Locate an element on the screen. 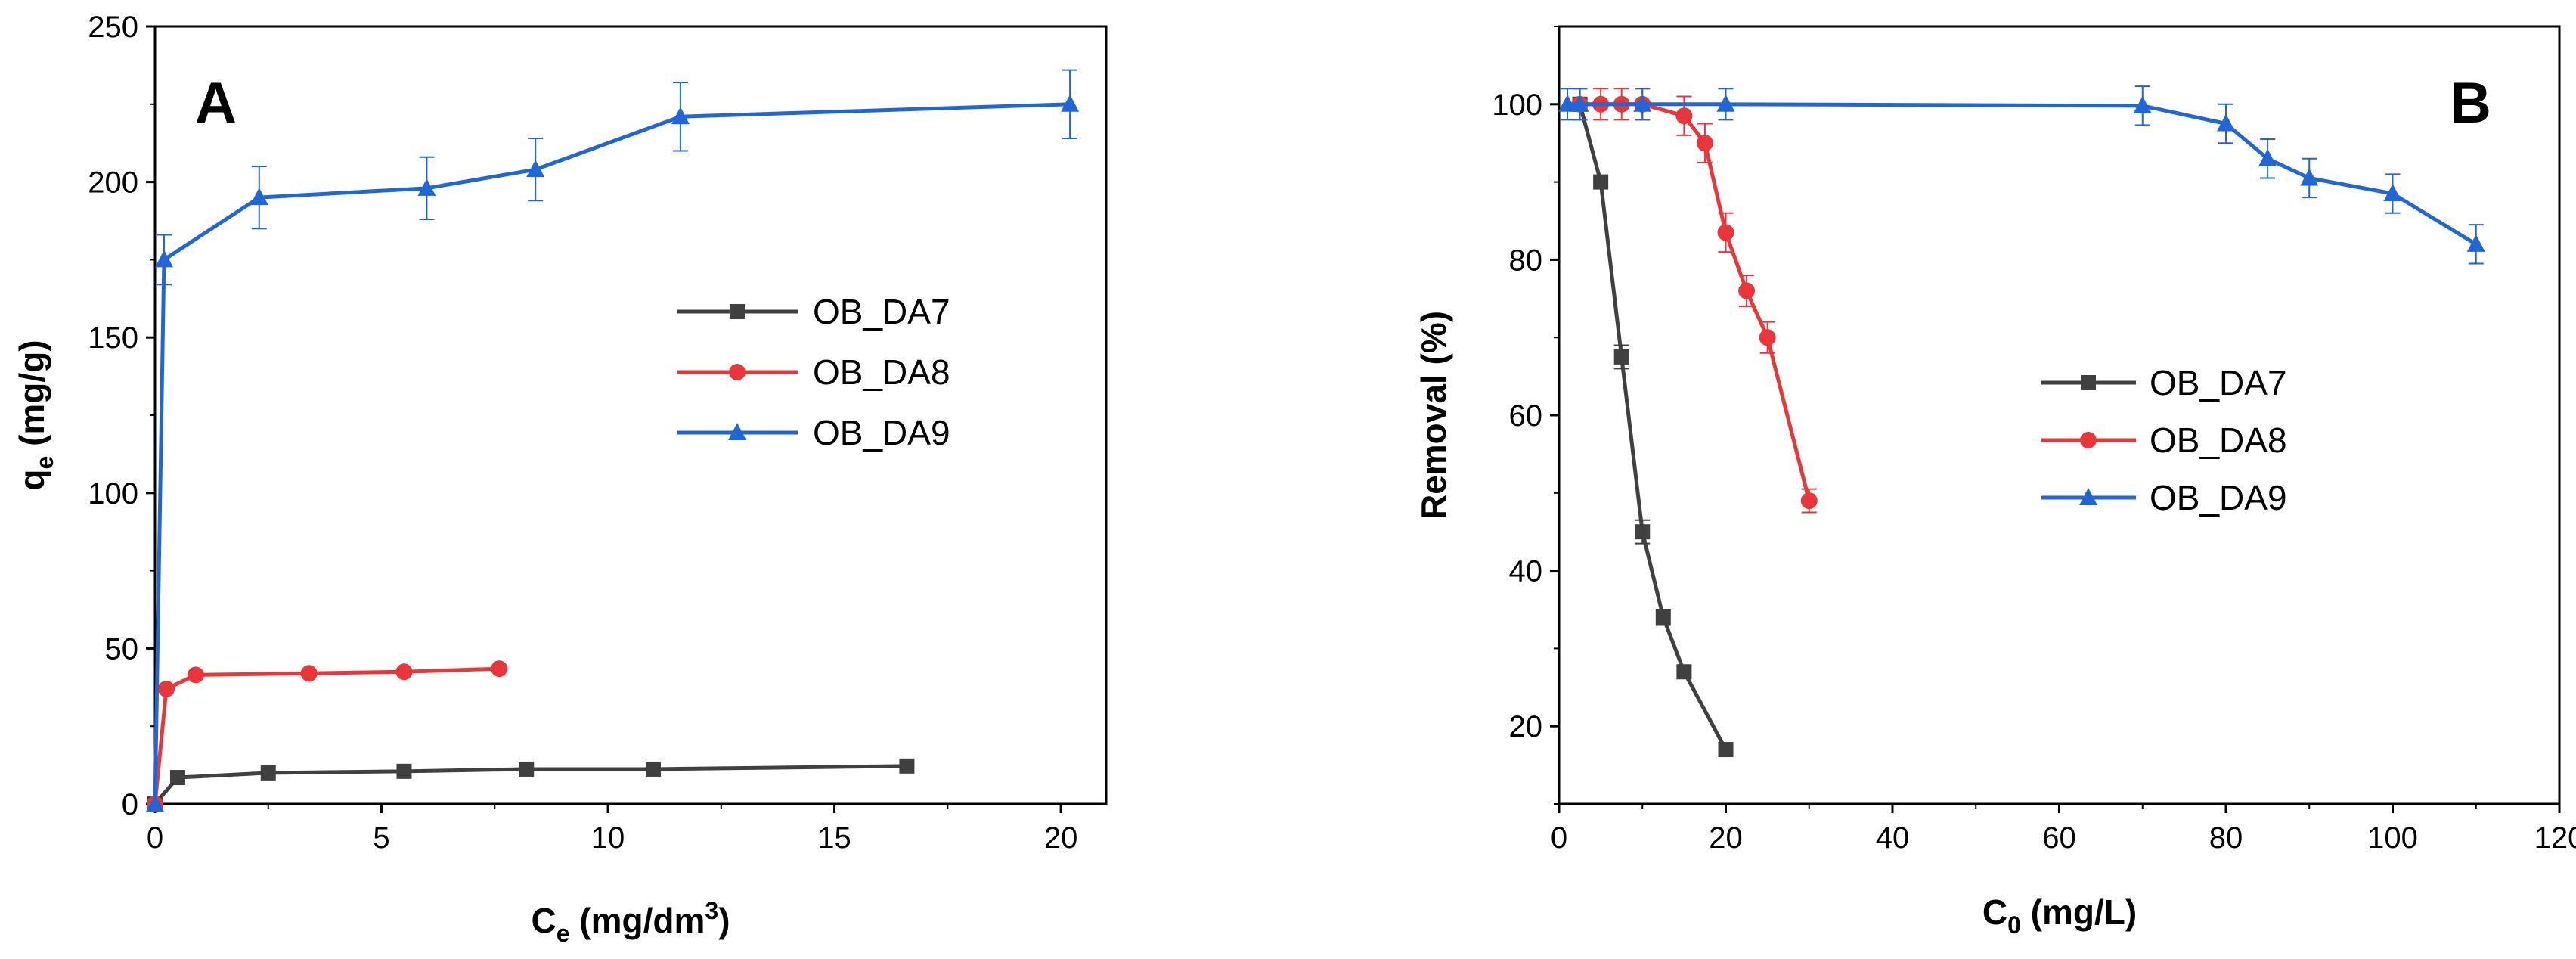  legend-item-ob-da9-b: OB_DA9 is located at coordinates (2164, 497).